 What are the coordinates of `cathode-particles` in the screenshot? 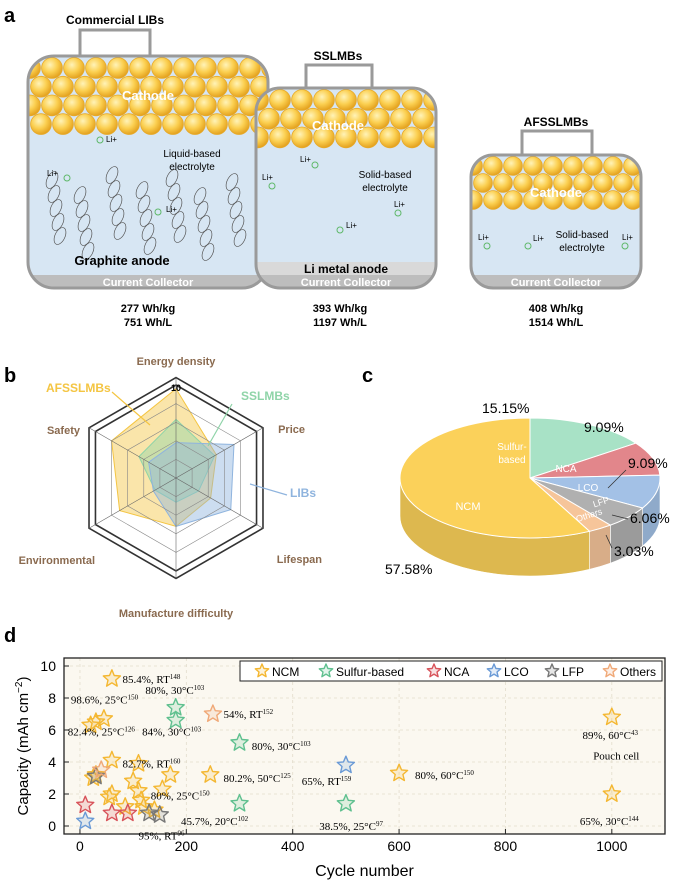 It's located at (148, 96).